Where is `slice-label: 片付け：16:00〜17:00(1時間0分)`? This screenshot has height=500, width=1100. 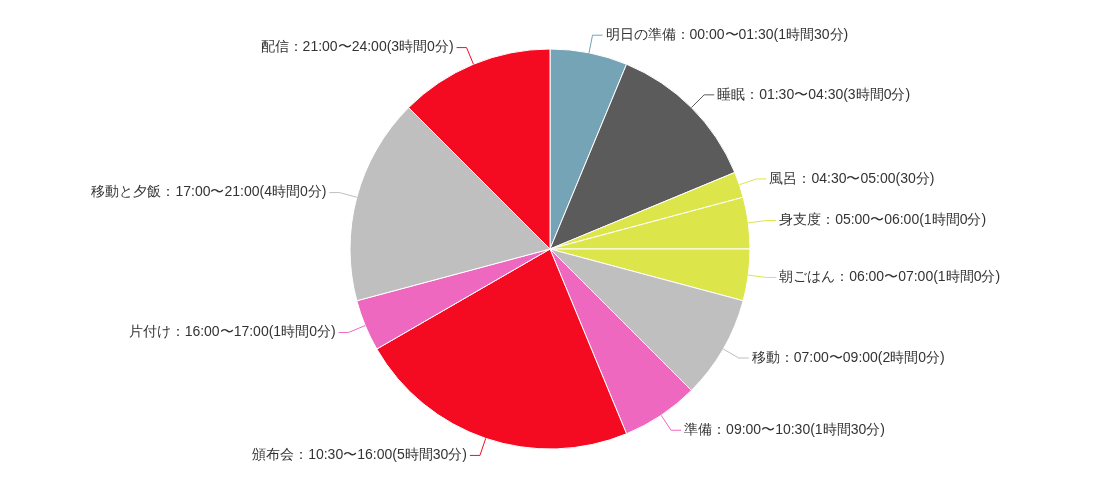
slice-label: 片付け：16:00〜17:00(1時間0分) is located at coordinates (232, 331).